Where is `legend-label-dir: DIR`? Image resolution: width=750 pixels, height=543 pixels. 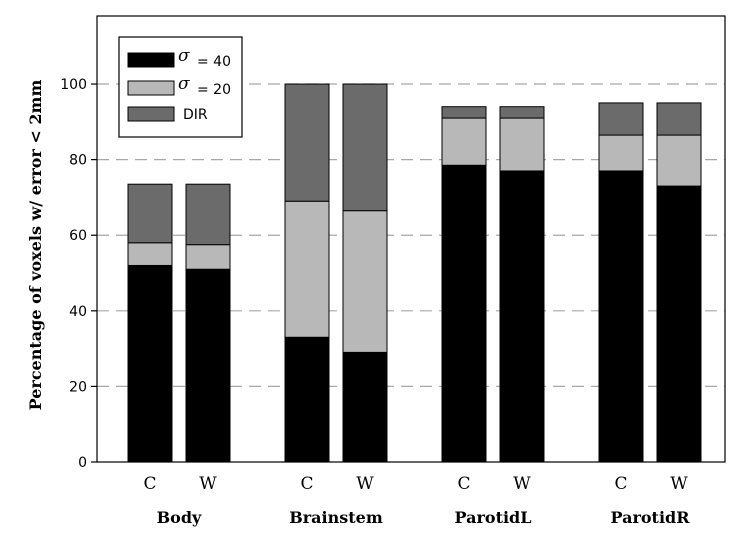 legend-label-dir: DIR is located at coordinates (195, 115).